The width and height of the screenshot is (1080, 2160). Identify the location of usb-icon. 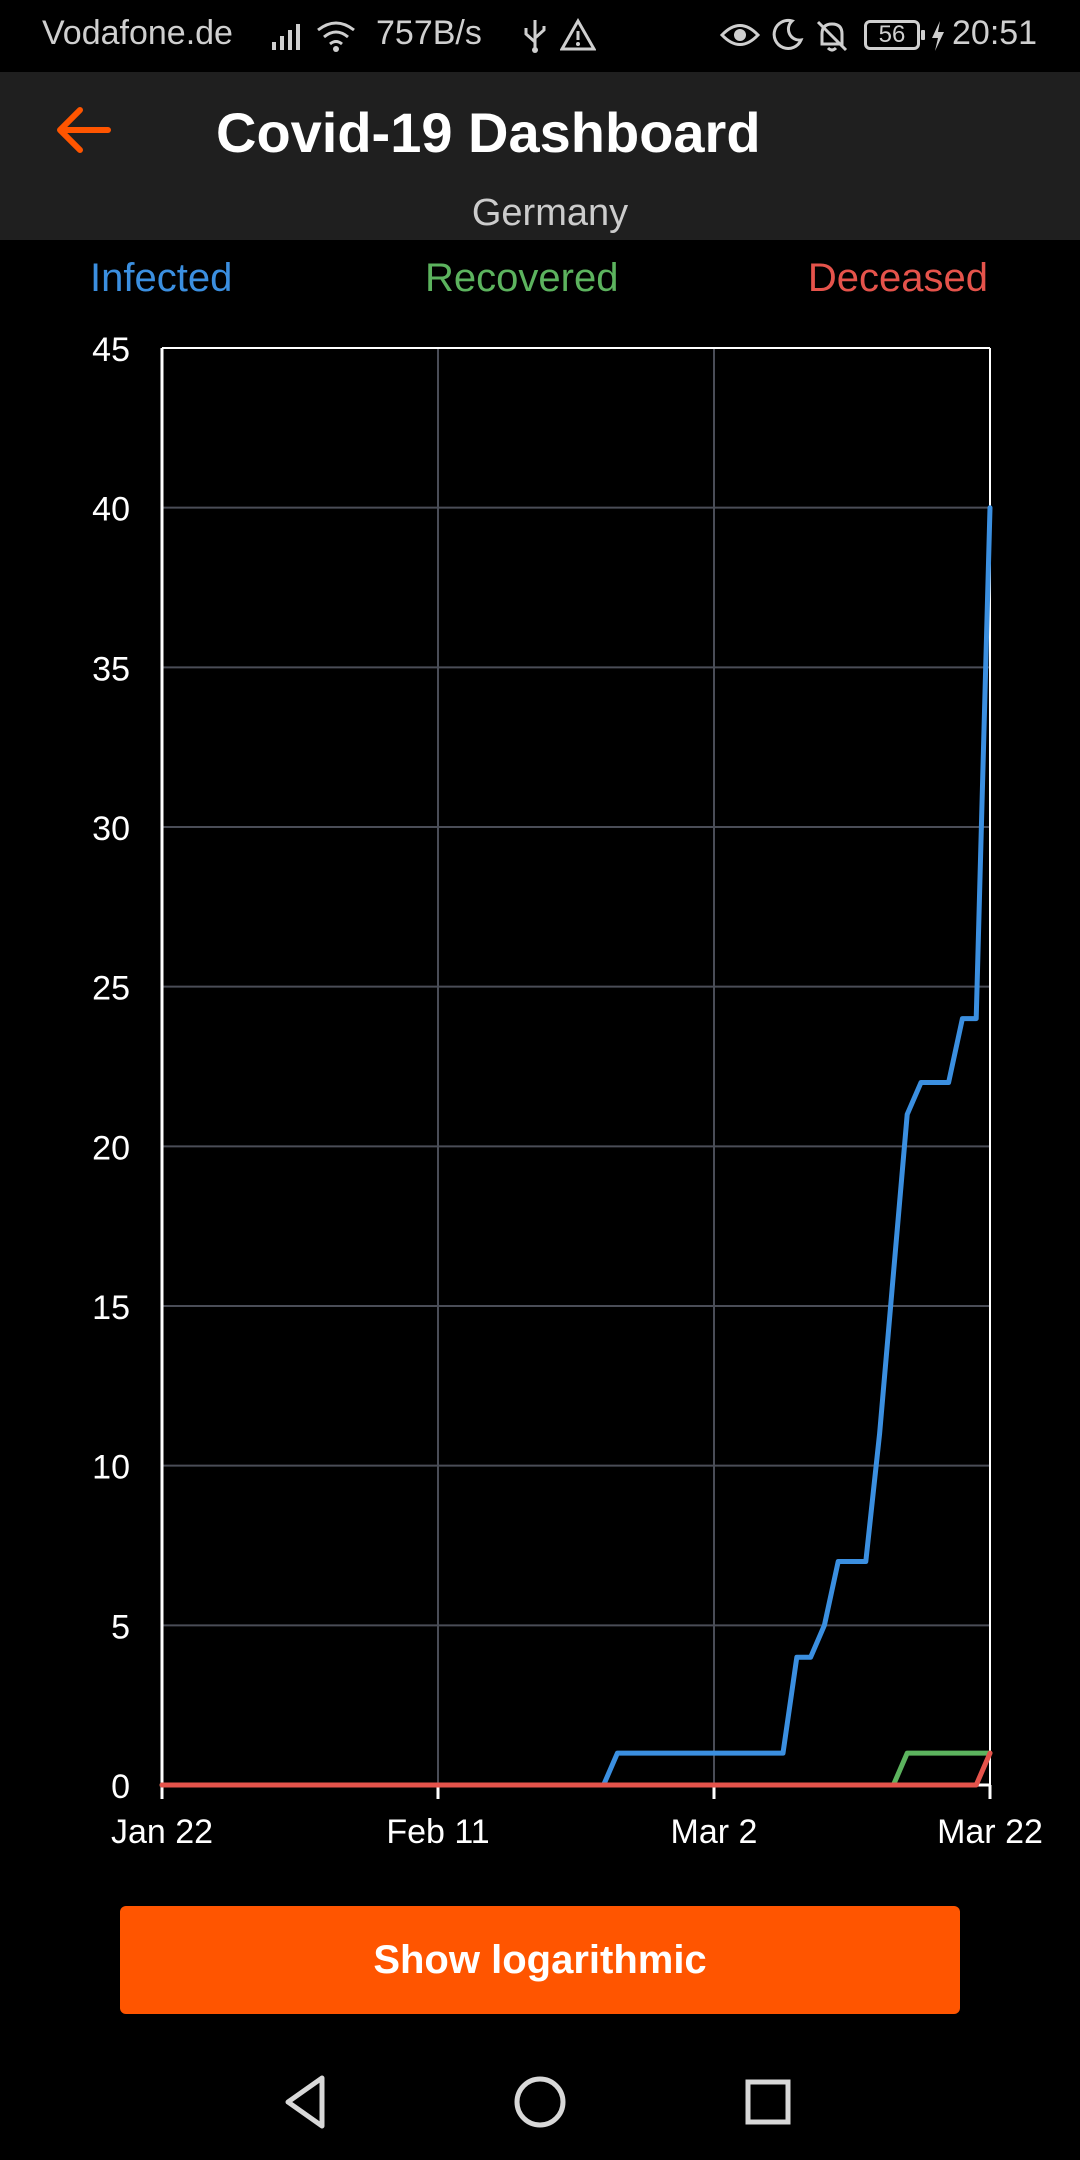
(535, 36).